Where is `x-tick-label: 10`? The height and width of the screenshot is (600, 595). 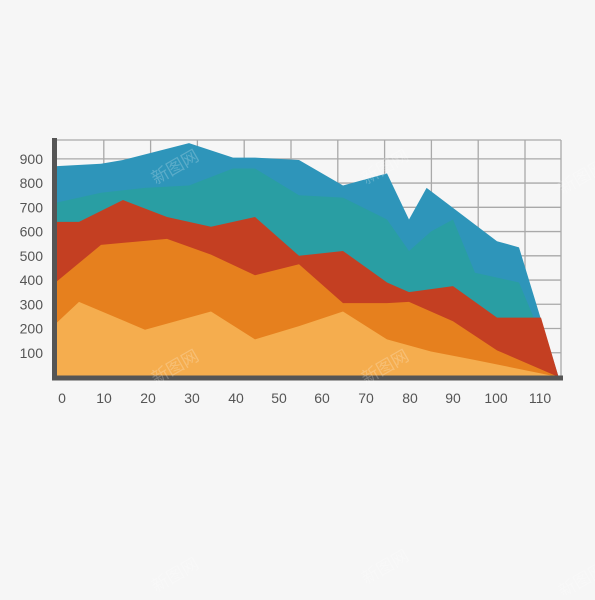 x-tick-label: 10 is located at coordinates (104, 398).